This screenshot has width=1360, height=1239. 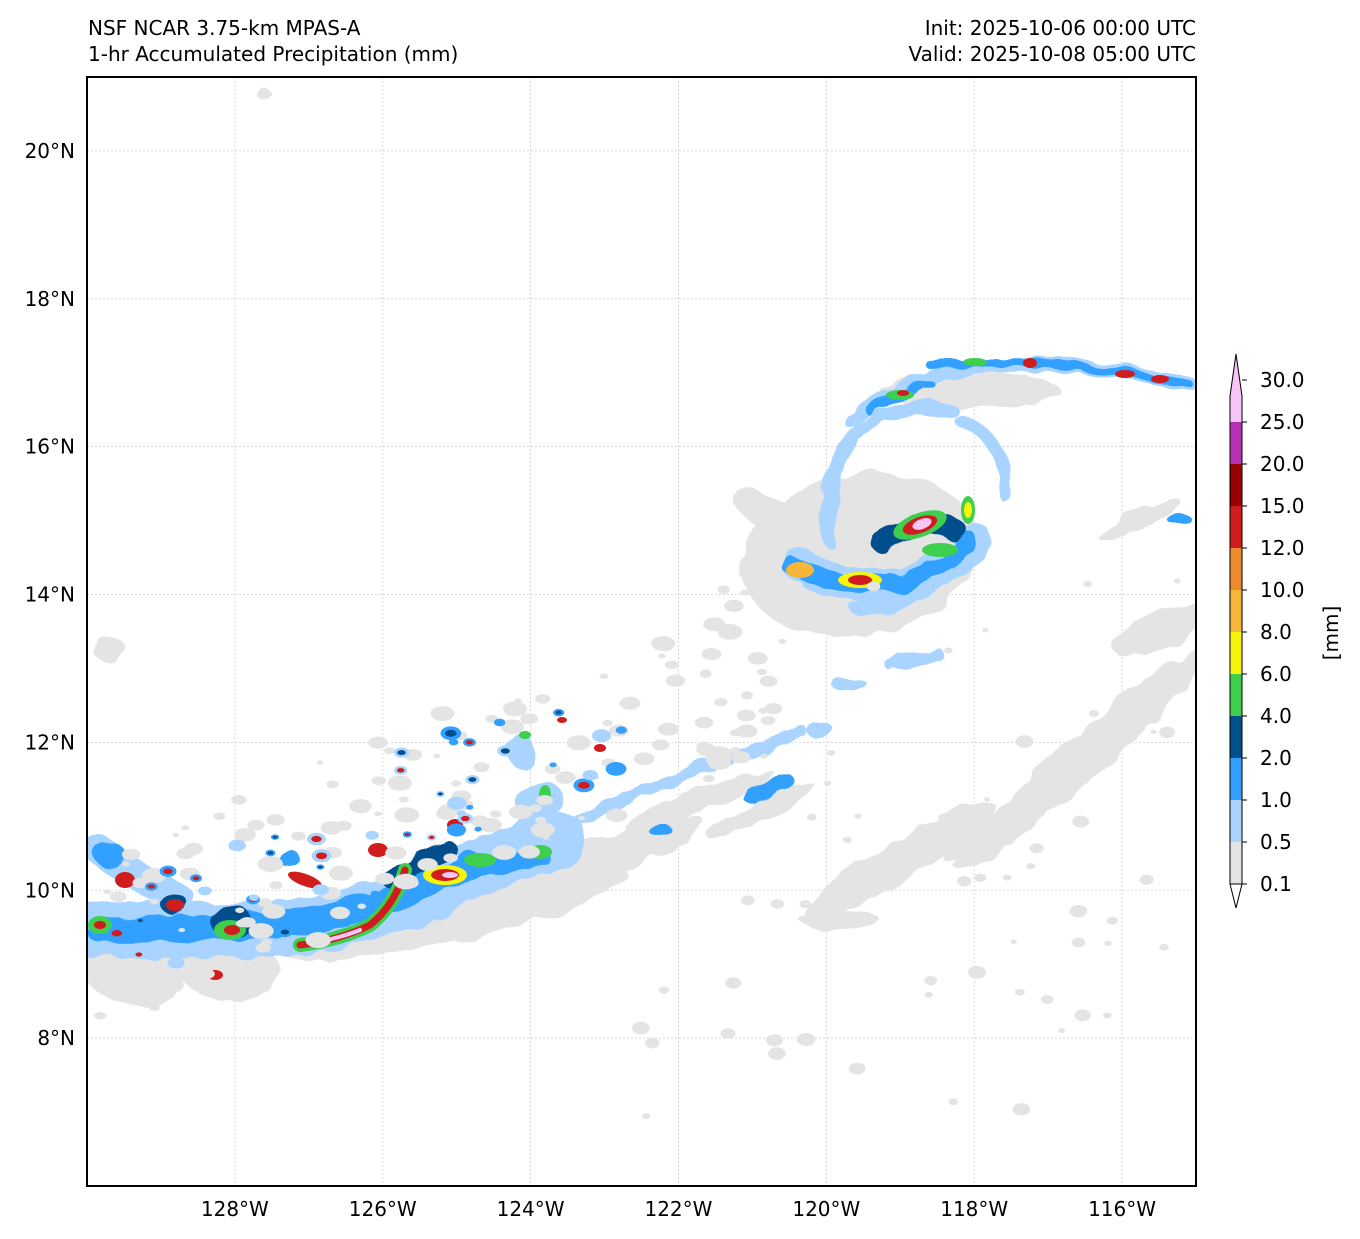 I want to click on colorbar-extend-max, so click(x=1236, y=388).